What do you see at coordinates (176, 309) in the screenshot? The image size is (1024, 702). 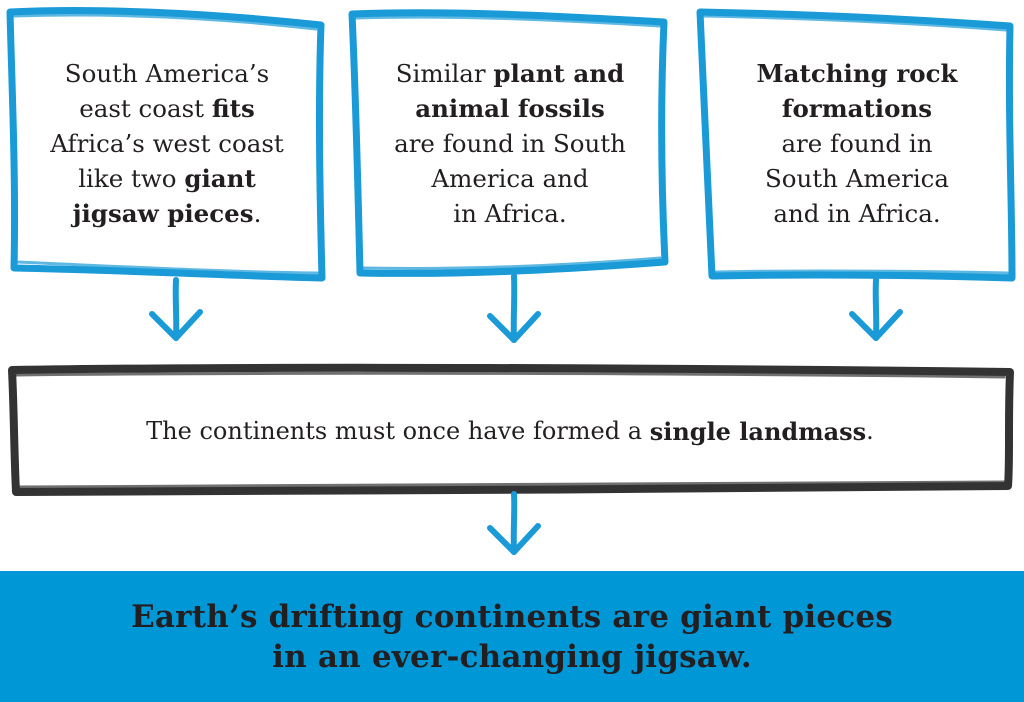 I see `arrow-1-icon` at bounding box center [176, 309].